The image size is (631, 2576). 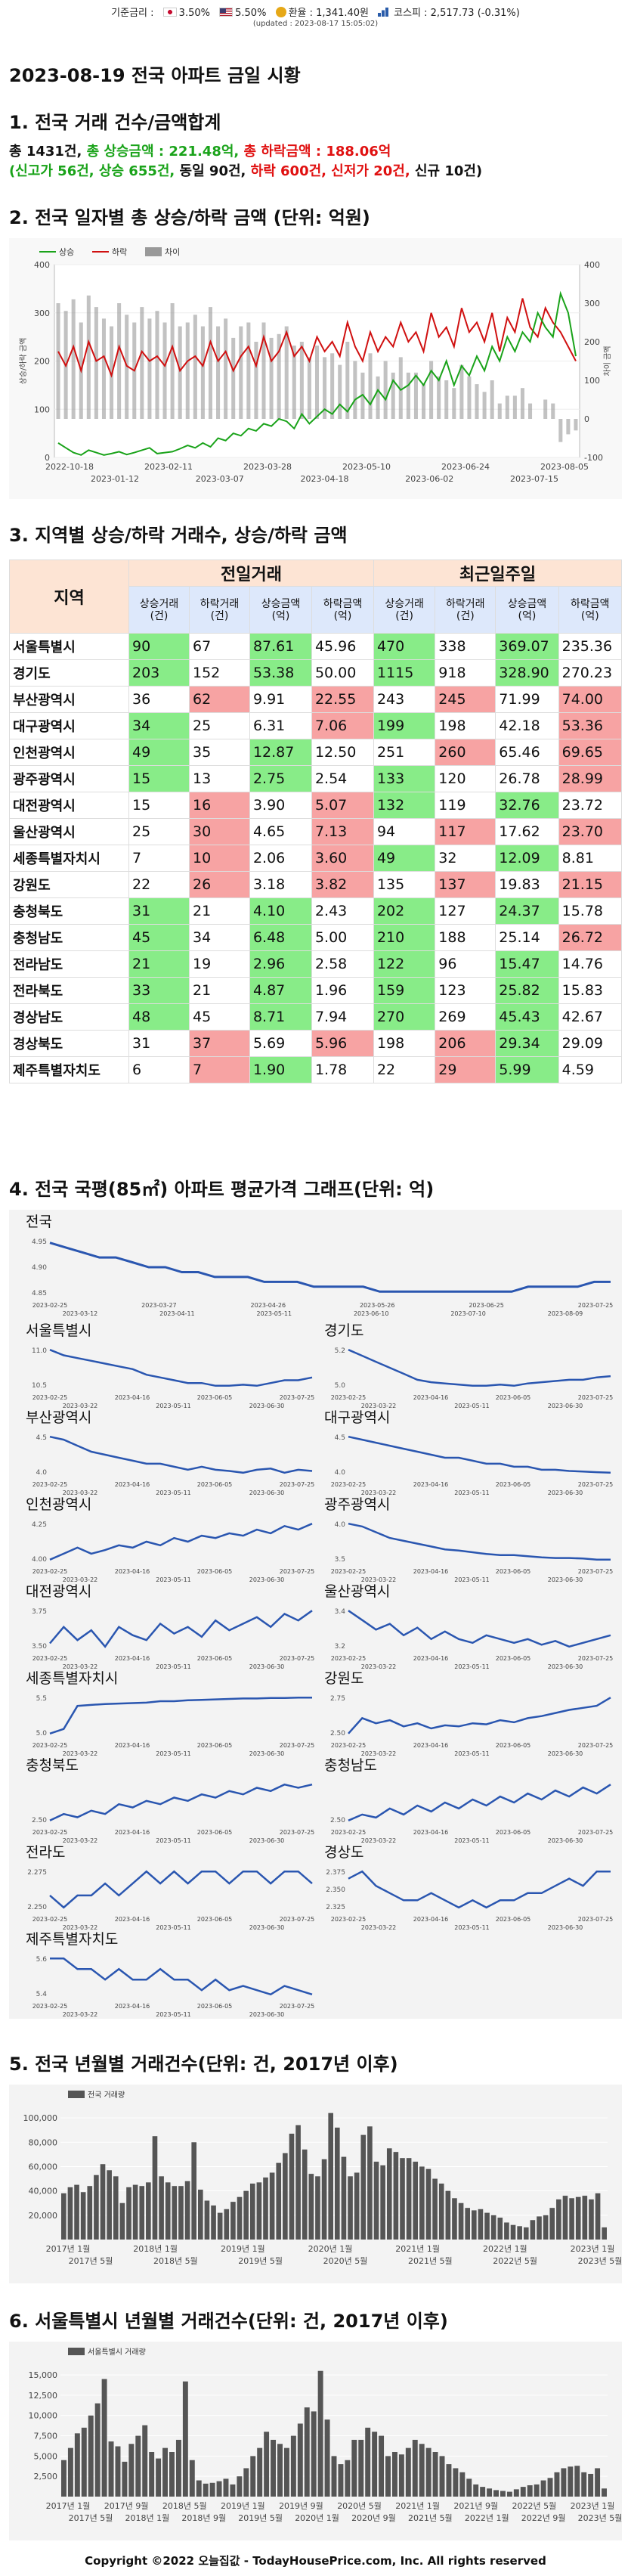 What do you see at coordinates (159, 990) in the screenshot?
I see `table-cell: 33` at bounding box center [159, 990].